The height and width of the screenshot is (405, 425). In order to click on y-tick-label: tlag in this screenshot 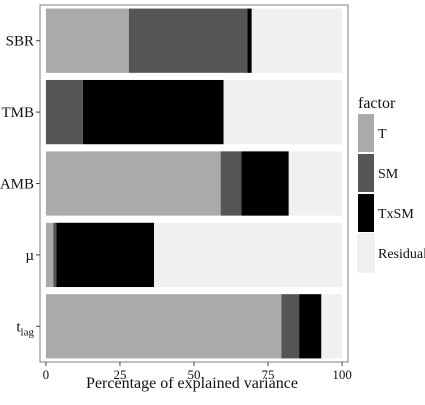, I will do `click(25, 328)`.